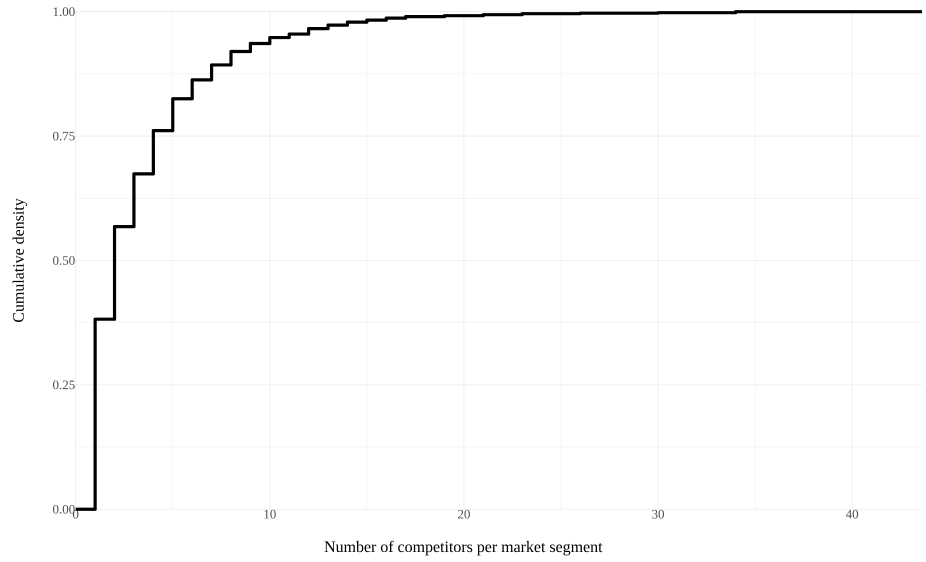 The image size is (926, 562). Describe the element at coordinates (270, 514) in the screenshot. I see `x-tick-label: 10` at that location.